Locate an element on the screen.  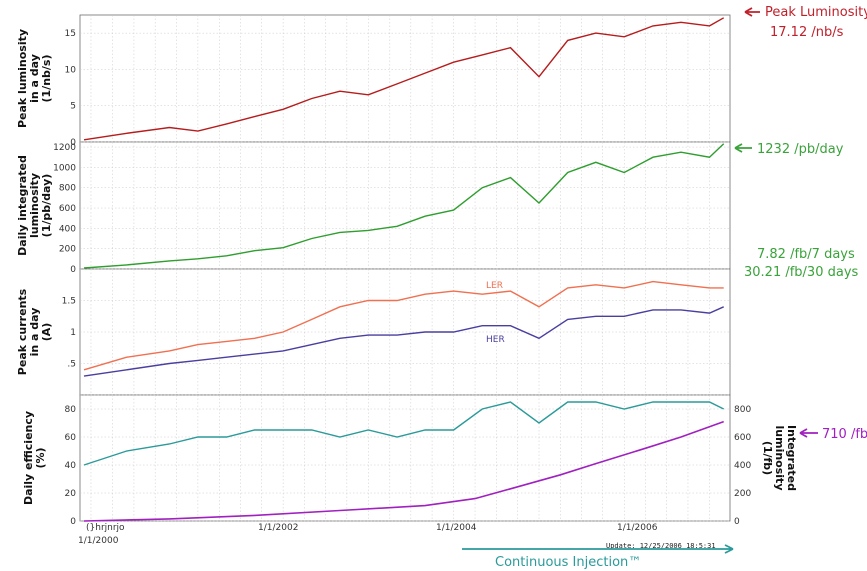
y-axis-label: Peak luminosity in a day (1/nb/s) is located at coordinates (34, 78).